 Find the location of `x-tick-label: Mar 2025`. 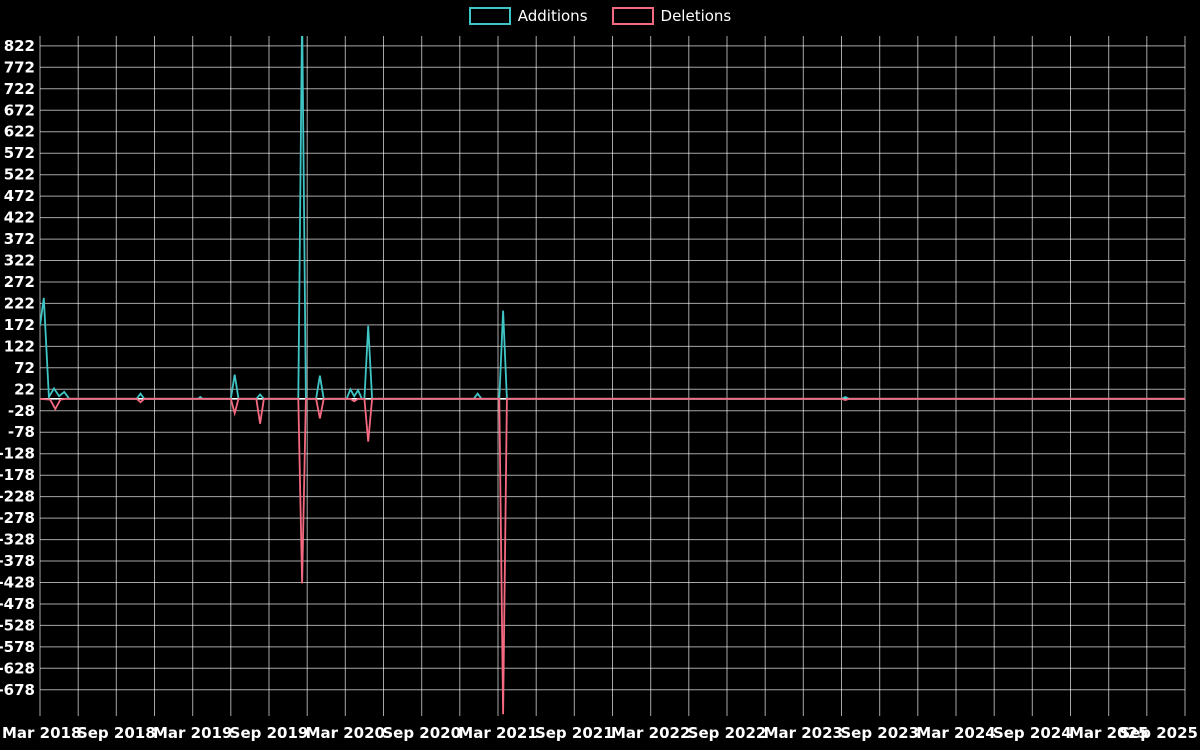

x-tick-label: Mar 2025 is located at coordinates (1108, 733).